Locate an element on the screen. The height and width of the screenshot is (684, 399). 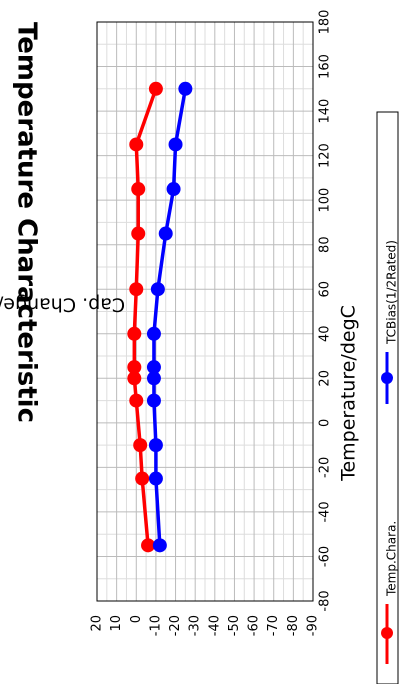
y-tick-label: -60 is located at coordinates (254, 625).